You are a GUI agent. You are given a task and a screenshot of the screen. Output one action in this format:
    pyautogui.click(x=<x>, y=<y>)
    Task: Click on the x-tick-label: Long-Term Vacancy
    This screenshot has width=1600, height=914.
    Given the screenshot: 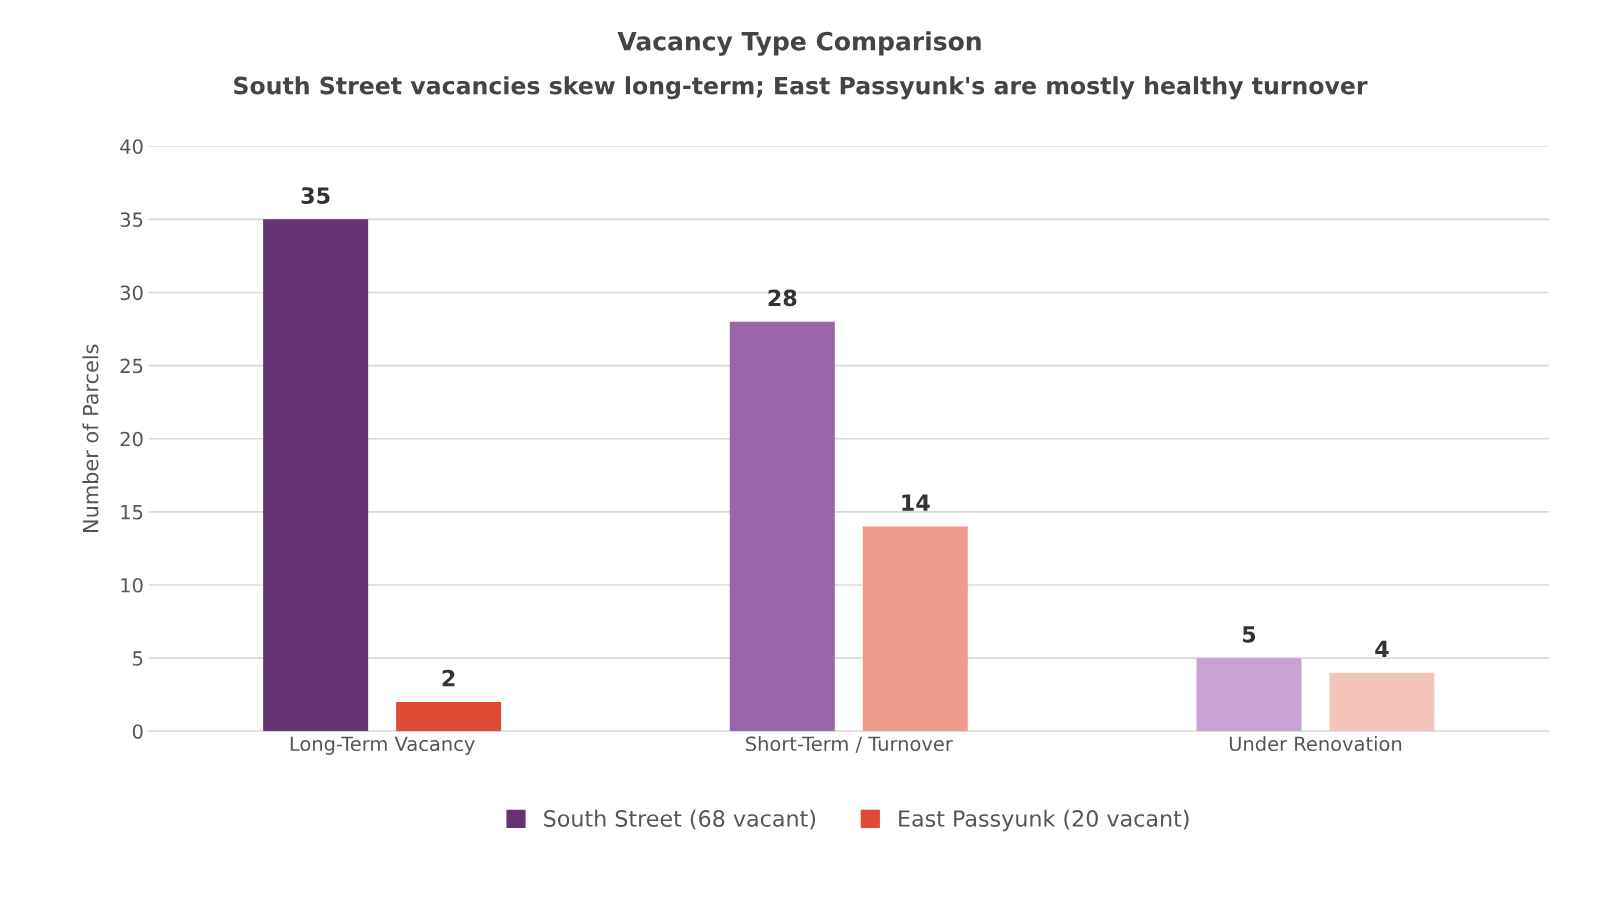 What is the action you would take?
    pyautogui.click(x=382, y=745)
    